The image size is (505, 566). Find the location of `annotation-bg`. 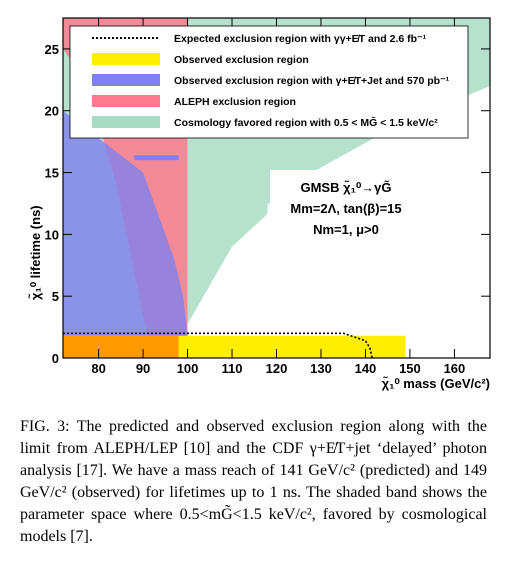

annotation-bg is located at coordinates (346, 204).